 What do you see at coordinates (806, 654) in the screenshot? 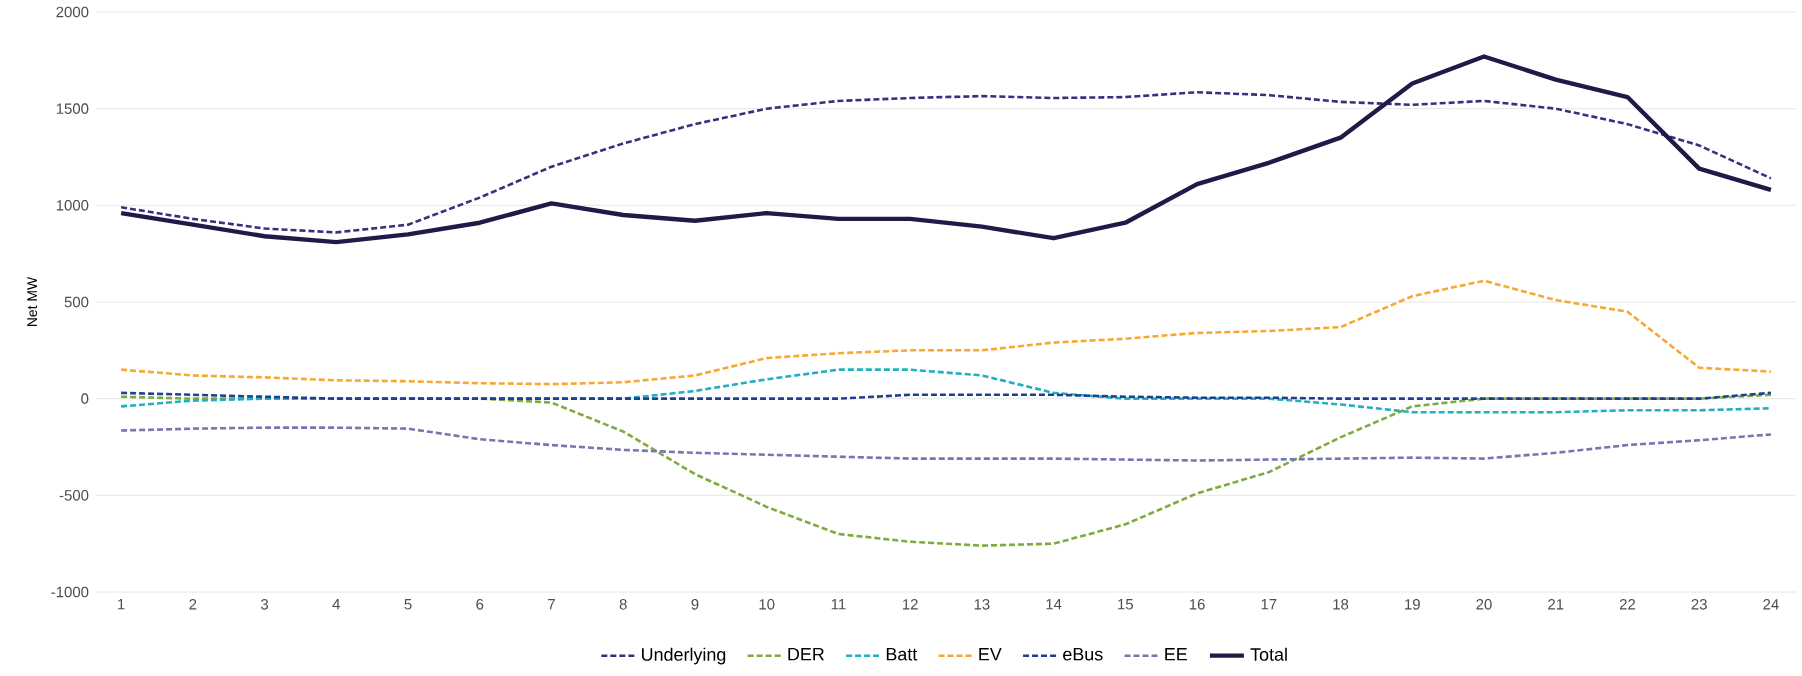
I see `legend-label: DER` at bounding box center [806, 654].